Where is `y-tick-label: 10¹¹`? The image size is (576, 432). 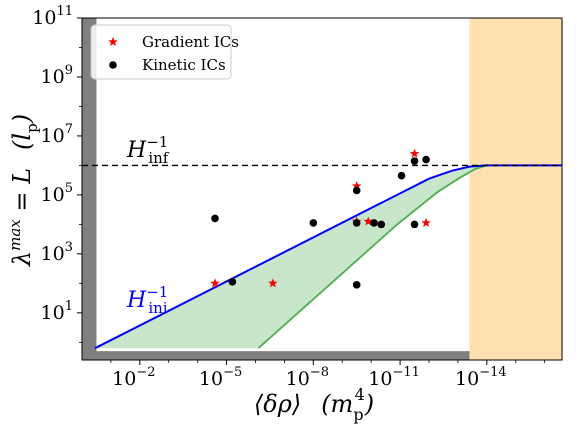 y-tick-label: 10¹¹ is located at coordinates (52, 16).